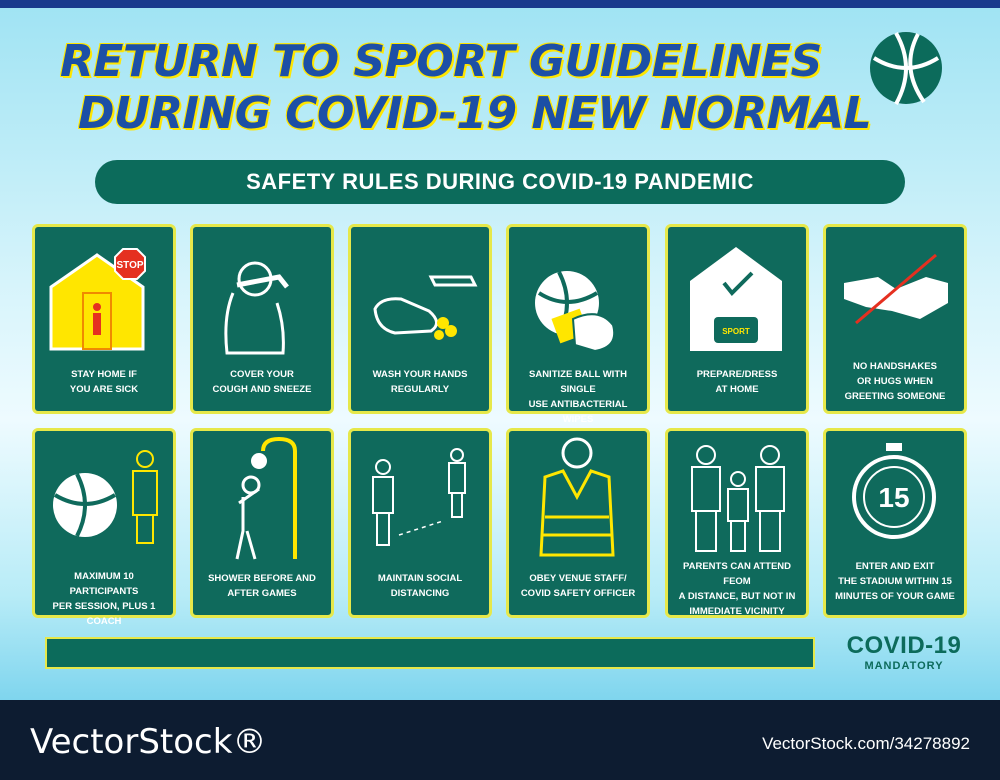 This screenshot has height=780, width=1000. Describe the element at coordinates (475, 113) in the screenshot. I see `title-line-2: DURING COVID-19 NEW NORMAL` at that location.